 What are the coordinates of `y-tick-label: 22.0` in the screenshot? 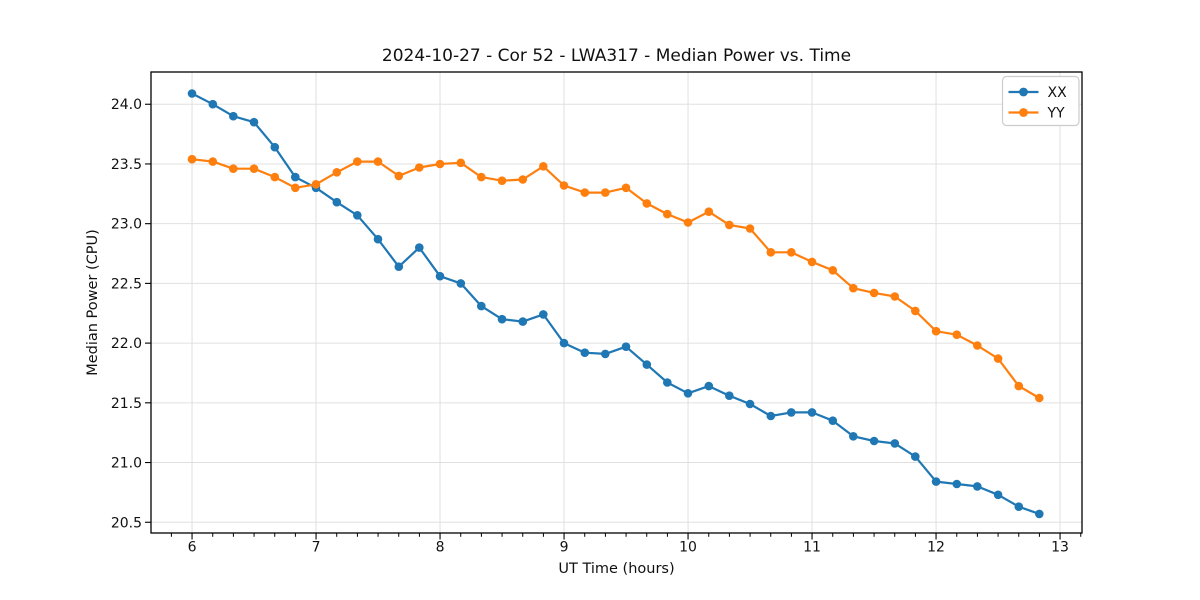 It's located at (126, 344).